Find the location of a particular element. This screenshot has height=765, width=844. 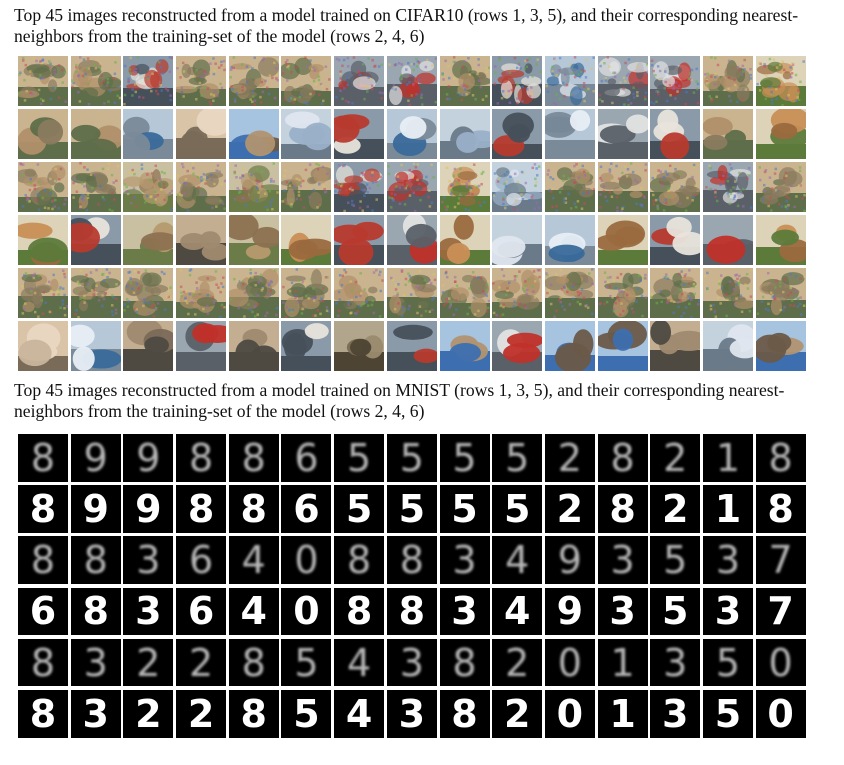

digit-glyph: 9 is located at coordinates (95, 457).